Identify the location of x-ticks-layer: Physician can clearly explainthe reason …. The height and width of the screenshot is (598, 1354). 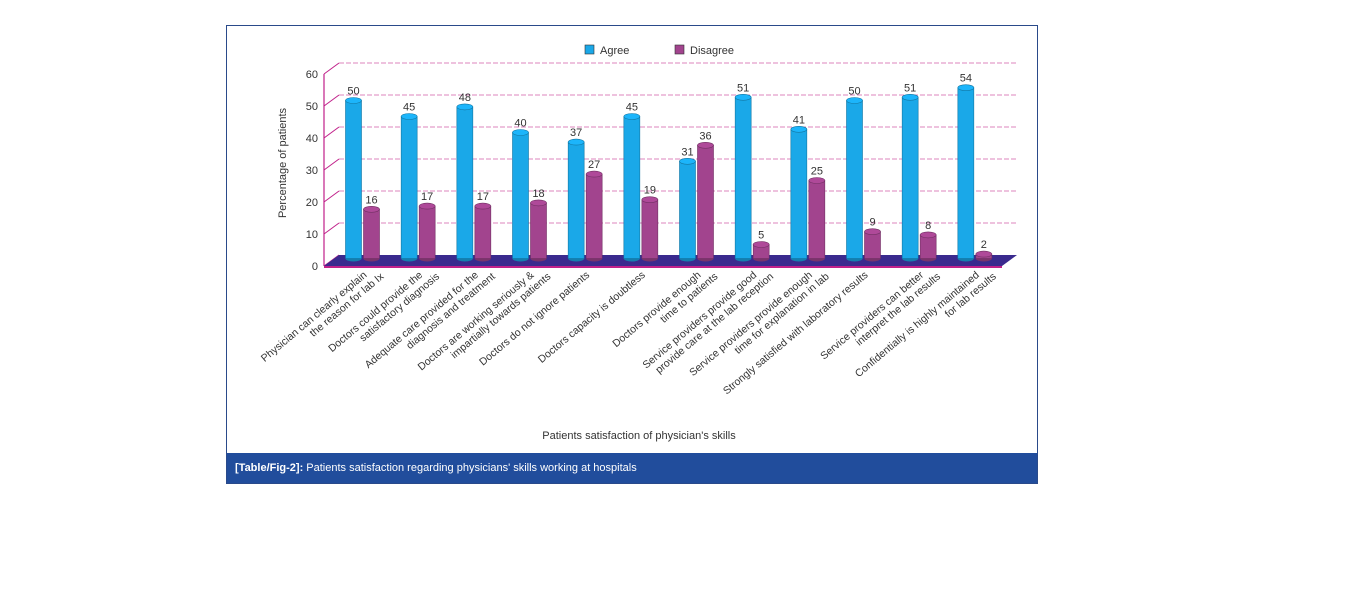
(629, 333).